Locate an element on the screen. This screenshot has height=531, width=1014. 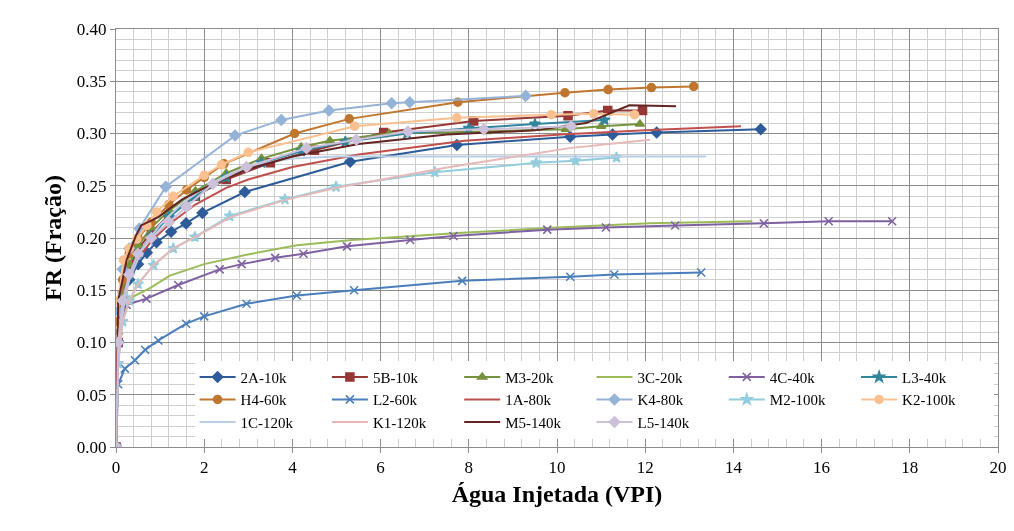
legend-label: K2-100k is located at coordinates (929, 400).